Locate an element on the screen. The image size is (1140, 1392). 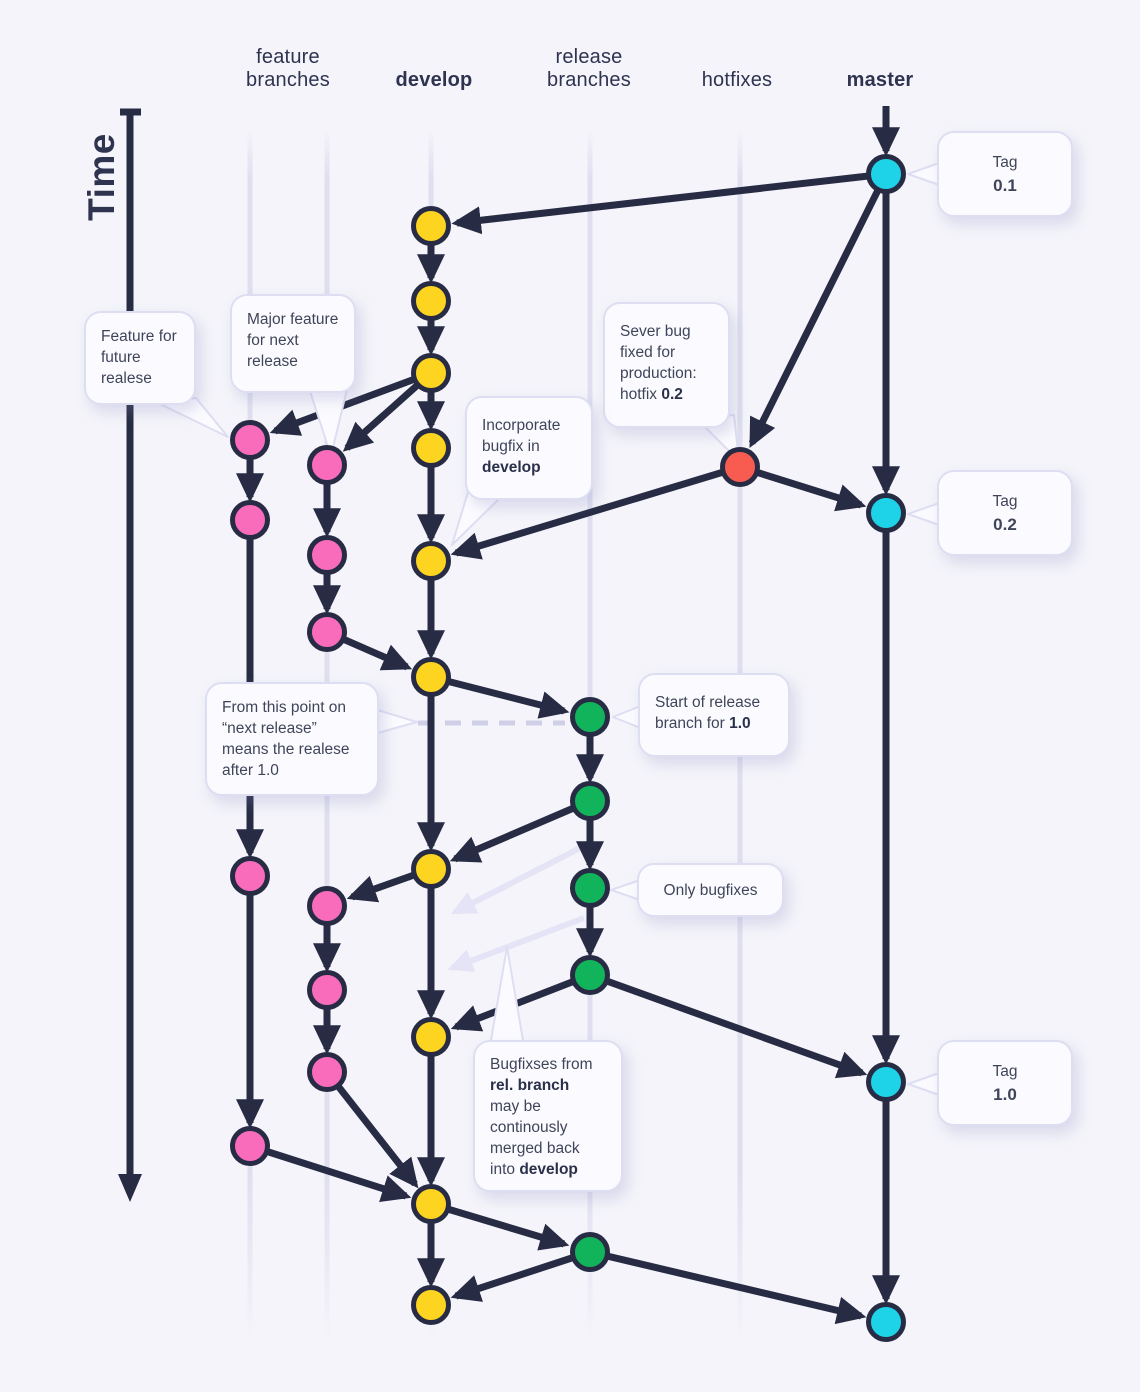
feature-header-line2: branches is located at coordinates (288, 80).